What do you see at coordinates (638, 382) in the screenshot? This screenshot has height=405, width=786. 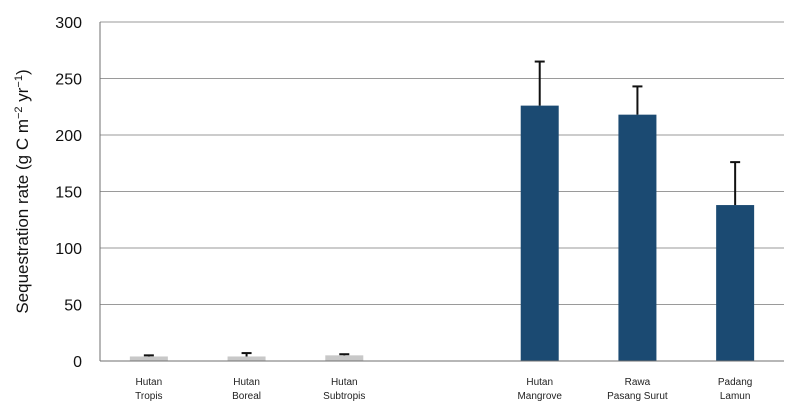 I see `x-category-label: Rawa` at bounding box center [638, 382].